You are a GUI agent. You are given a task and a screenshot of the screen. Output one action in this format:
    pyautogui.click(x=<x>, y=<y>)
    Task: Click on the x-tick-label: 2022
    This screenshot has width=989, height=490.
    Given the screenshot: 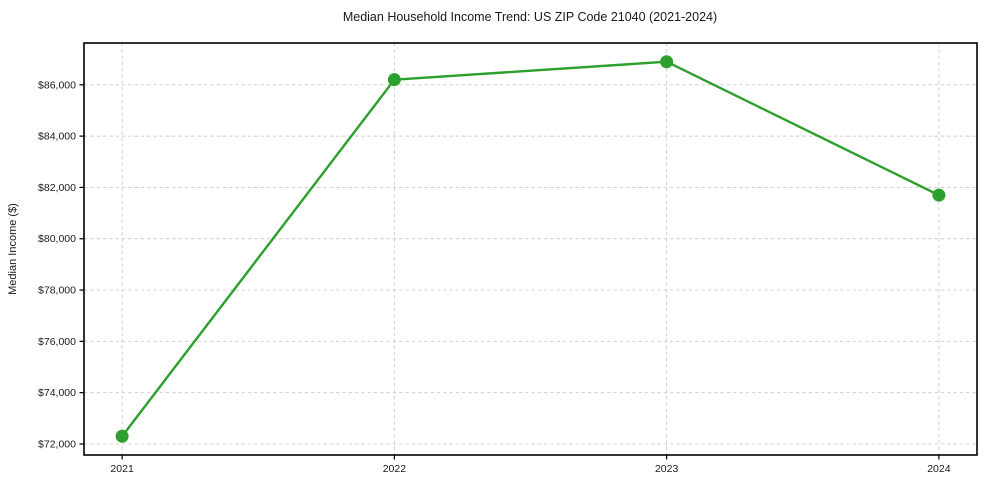 What is the action you would take?
    pyautogui.click(x=395, y=469)
    